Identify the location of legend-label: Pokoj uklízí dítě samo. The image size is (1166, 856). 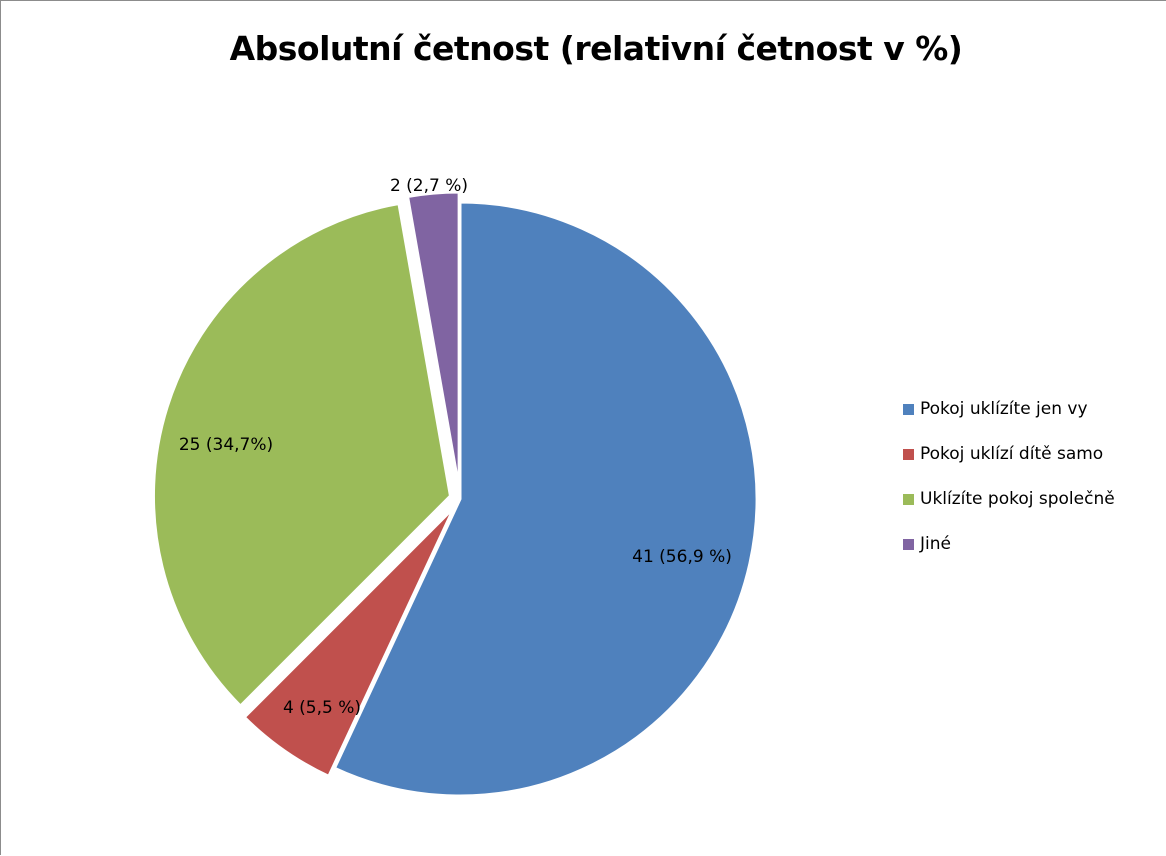
(1012, 454).